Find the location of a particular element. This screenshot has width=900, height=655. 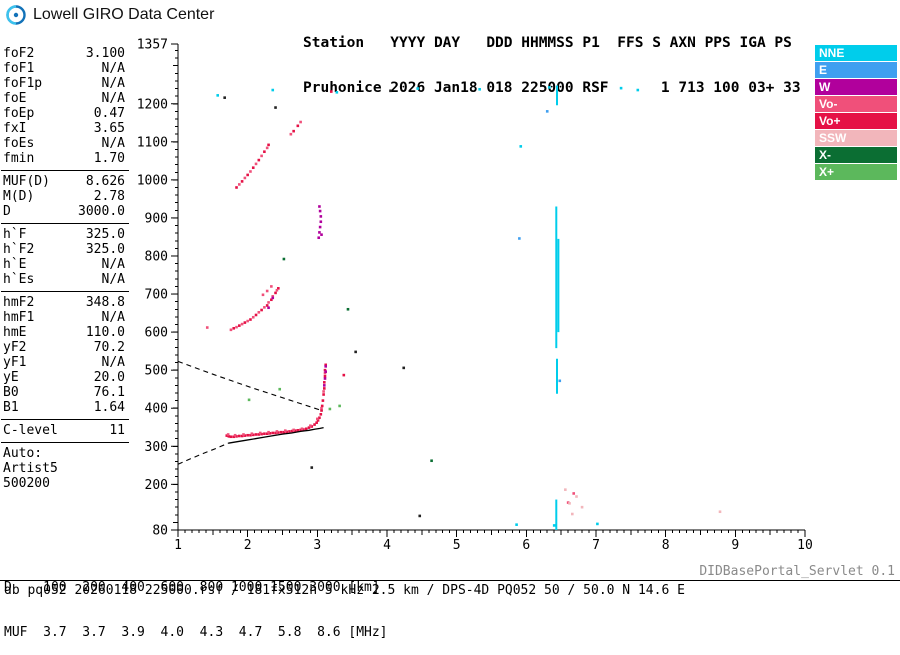

parameter-label: foEp is located at coordinates (19, 113).